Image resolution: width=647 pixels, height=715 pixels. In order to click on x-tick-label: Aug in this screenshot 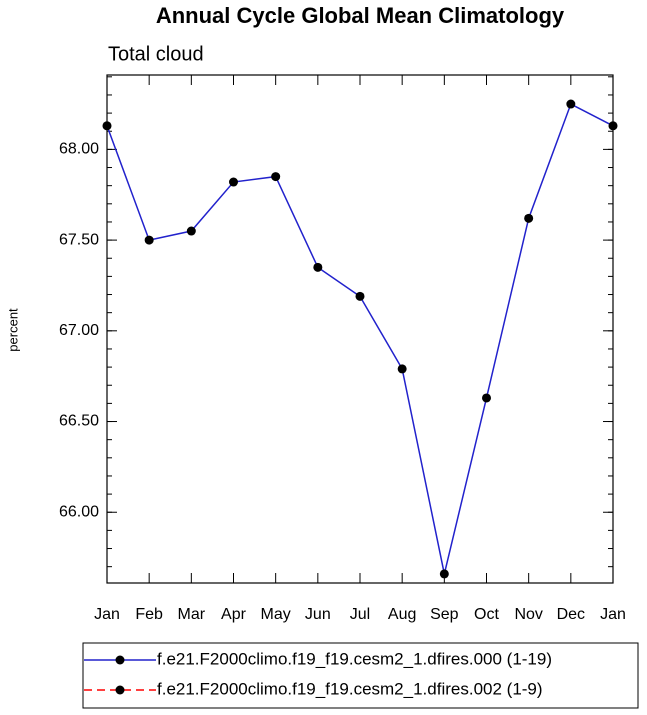, I will do `click(402, 614)`.